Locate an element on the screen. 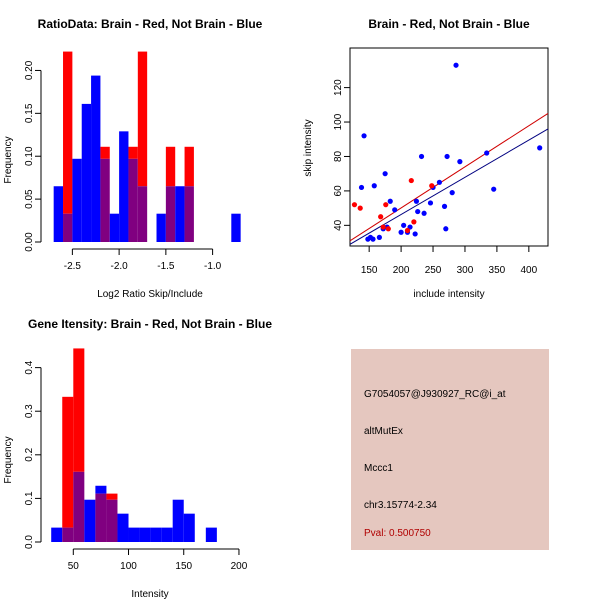  ratio-title: RatioData: Brain - Red, Not Brain - Blue is located at coordinates (150, 24).